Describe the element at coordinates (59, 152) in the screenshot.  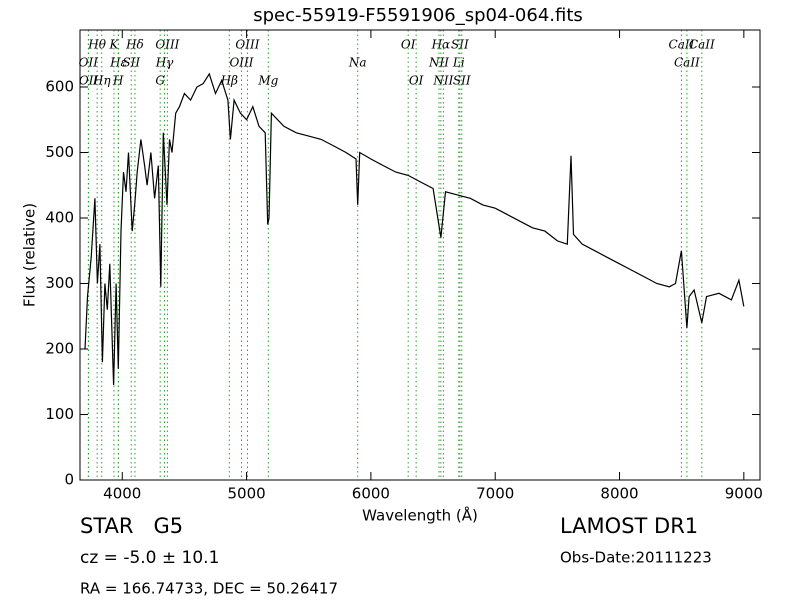
I see `y-tick-label: 500` at that location.